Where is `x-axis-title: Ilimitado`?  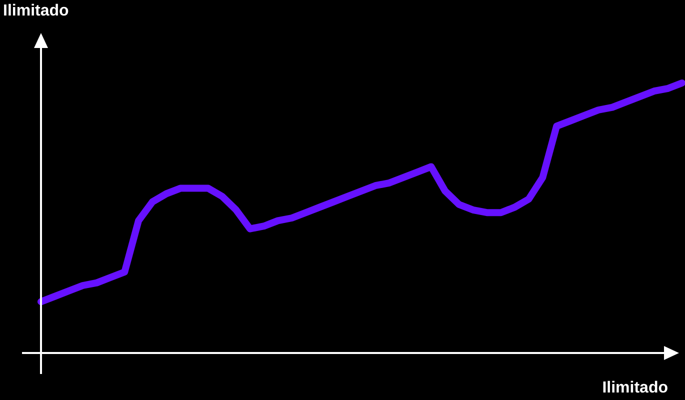 x-axis-title: Ilimitado is located at coordinates (635, 388).